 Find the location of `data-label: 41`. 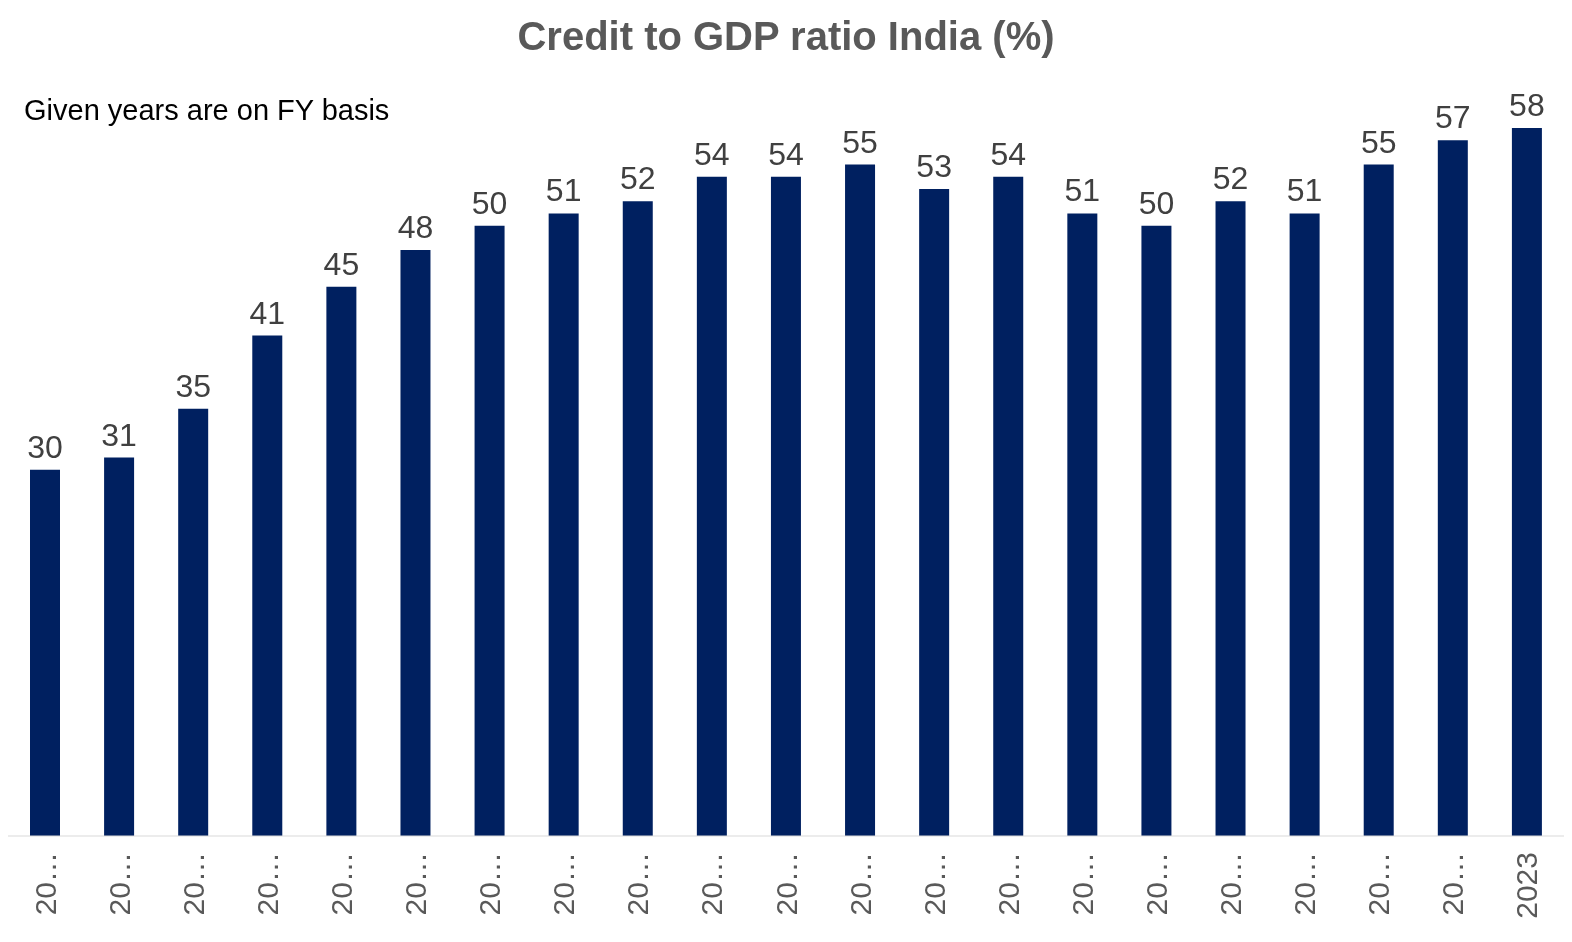

data-label: 41 is located at coordinates (267, 312).